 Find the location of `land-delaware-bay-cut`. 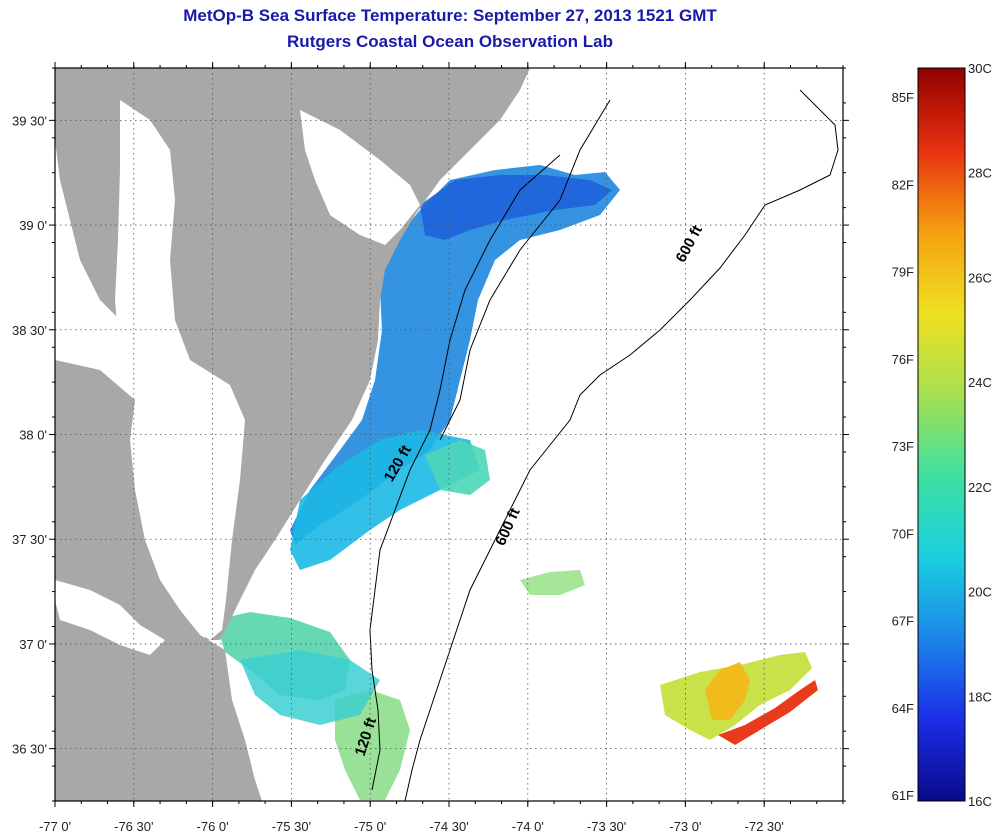

land-delaware-bay-cut is located at coordinates (360, 177).